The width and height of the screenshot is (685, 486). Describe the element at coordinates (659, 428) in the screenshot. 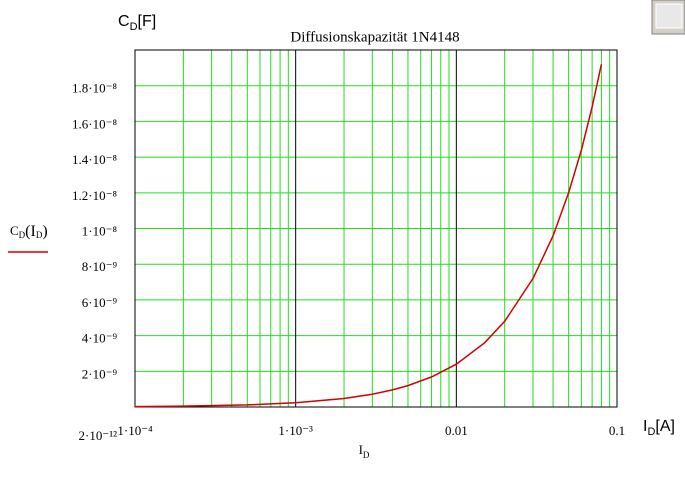

I see `x-unit-label: ID[A]` at that location.